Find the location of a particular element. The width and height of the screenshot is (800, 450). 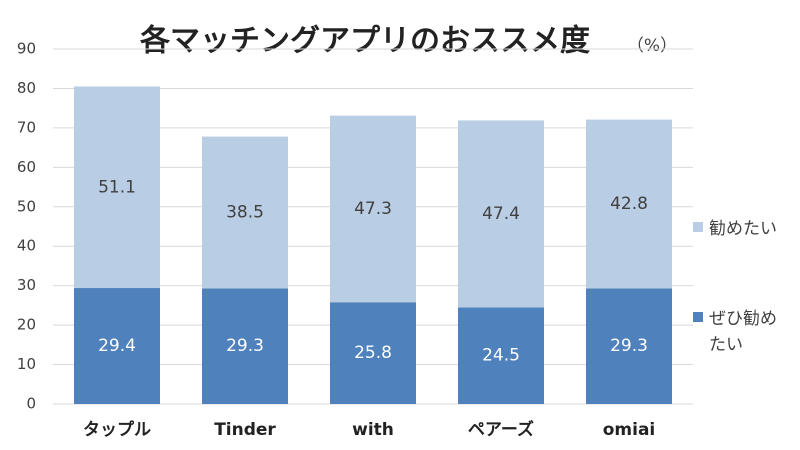

data-label: 38.5 is located at coordinates (245, 212).